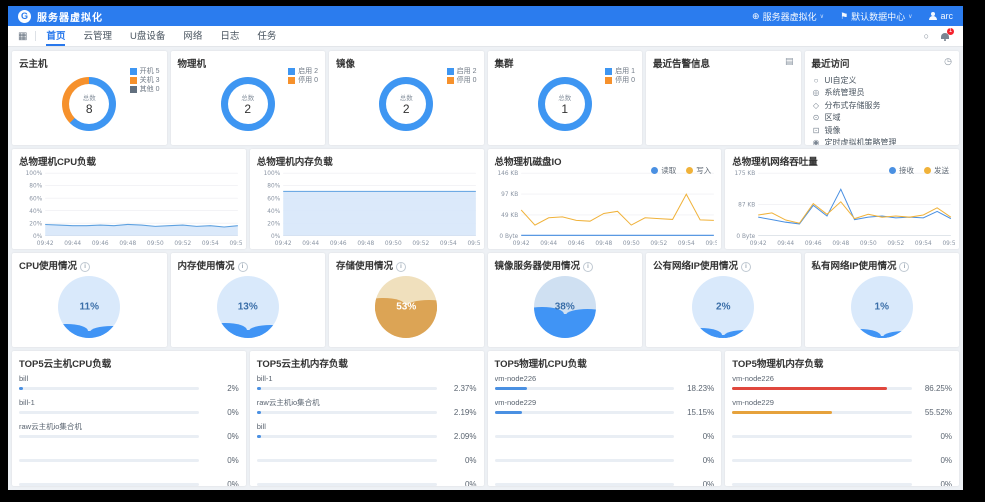 The height and width of the screenshot is (502, 985). Describe the element at coordinates (58, 162) in the screenshot. I see `card-title: 总物理机CPU负载` at that location.